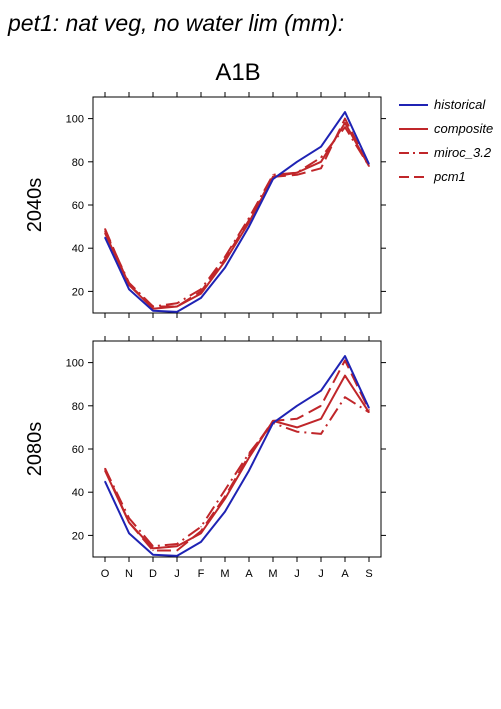 The image size is (501, 709). I want to click on row-label: 2040s, so click(35, 205).